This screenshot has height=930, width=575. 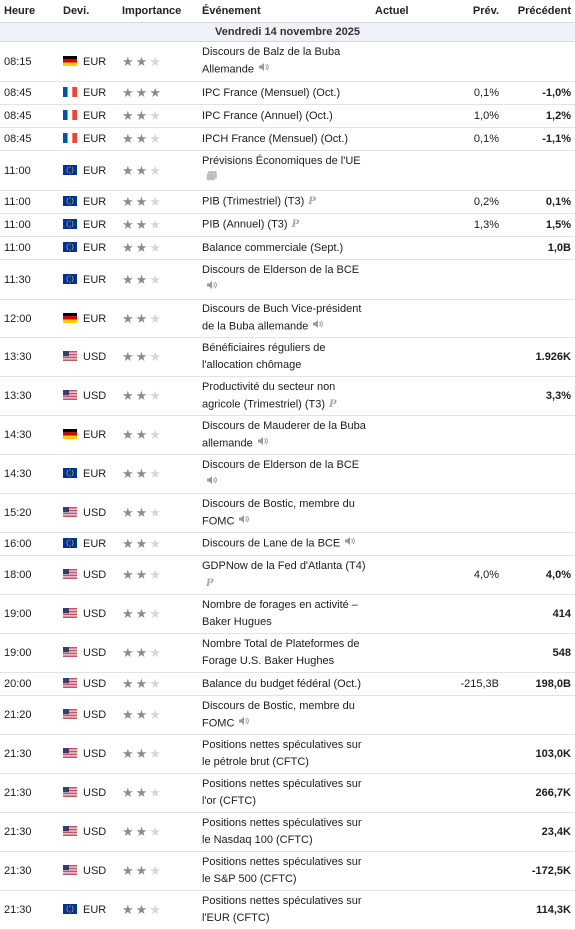 What do you see at coordinates (29, 11) in the screenshot?
I see `header-time: Heure` at bounding box center [29, 11].